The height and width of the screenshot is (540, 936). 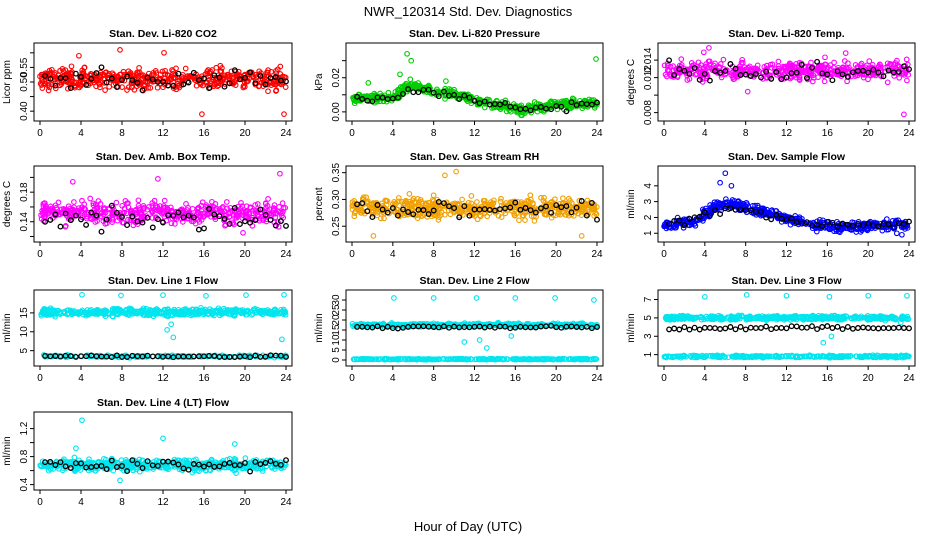 What do you see at coordinates (631, 203) in the screenshot?
I see `y-axis-label: ml/min` at bounding box center [631, 203].